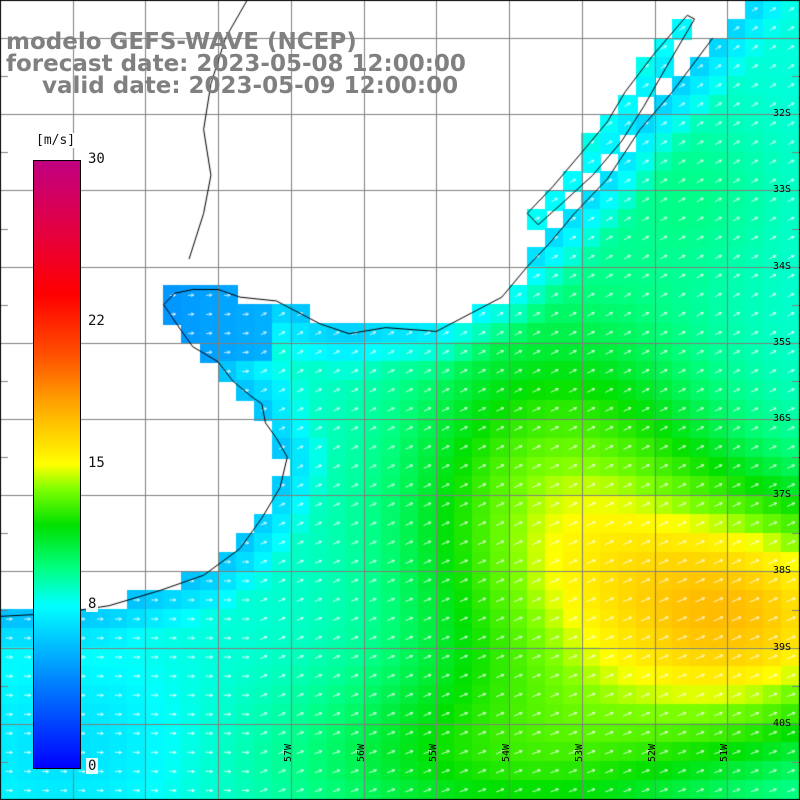 This screenshot has height=800, width=800. What do you see at coordinates (782, 647) in the screenshot?
I see `latitude-label: 39S` at bounding box center [782, 647].